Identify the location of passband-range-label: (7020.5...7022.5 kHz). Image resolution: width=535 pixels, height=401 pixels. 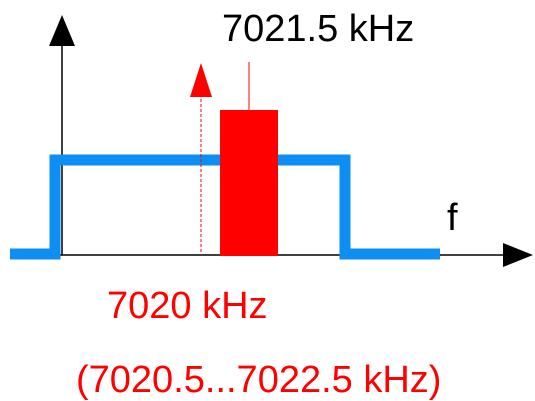
(259, 380).